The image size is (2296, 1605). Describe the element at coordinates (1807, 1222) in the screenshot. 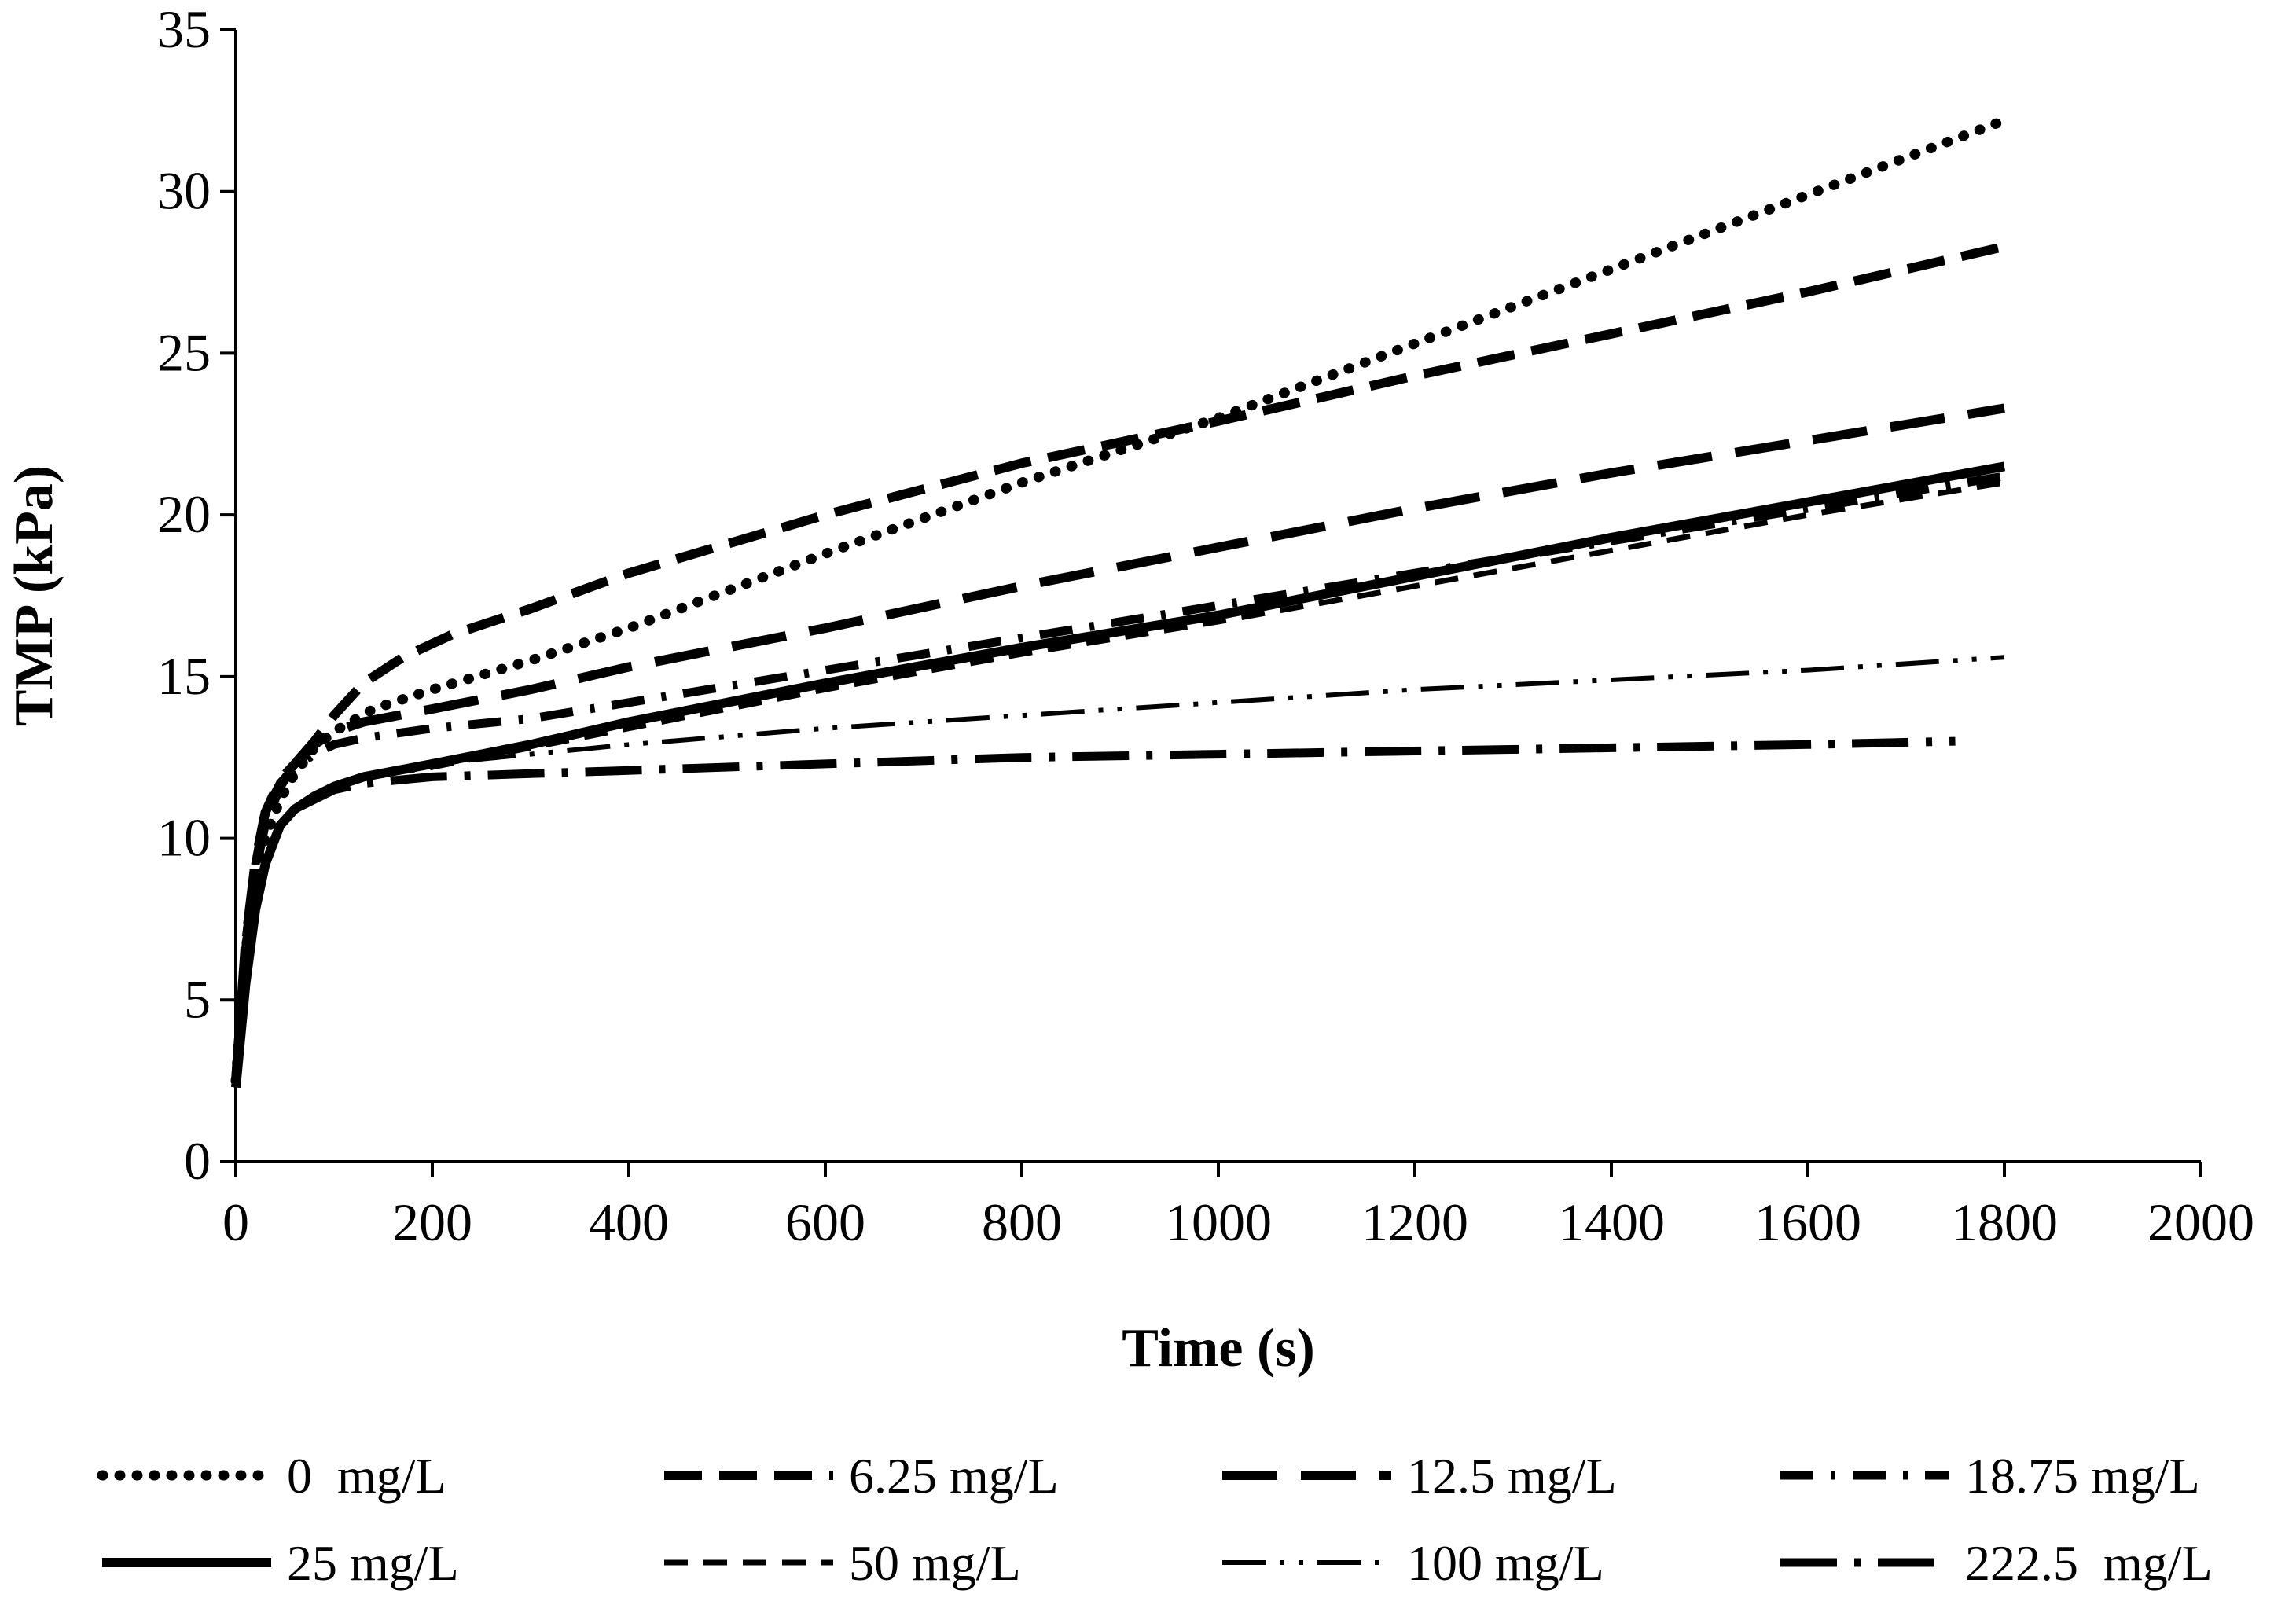

I see `x-tick-label: 1600` at that location.